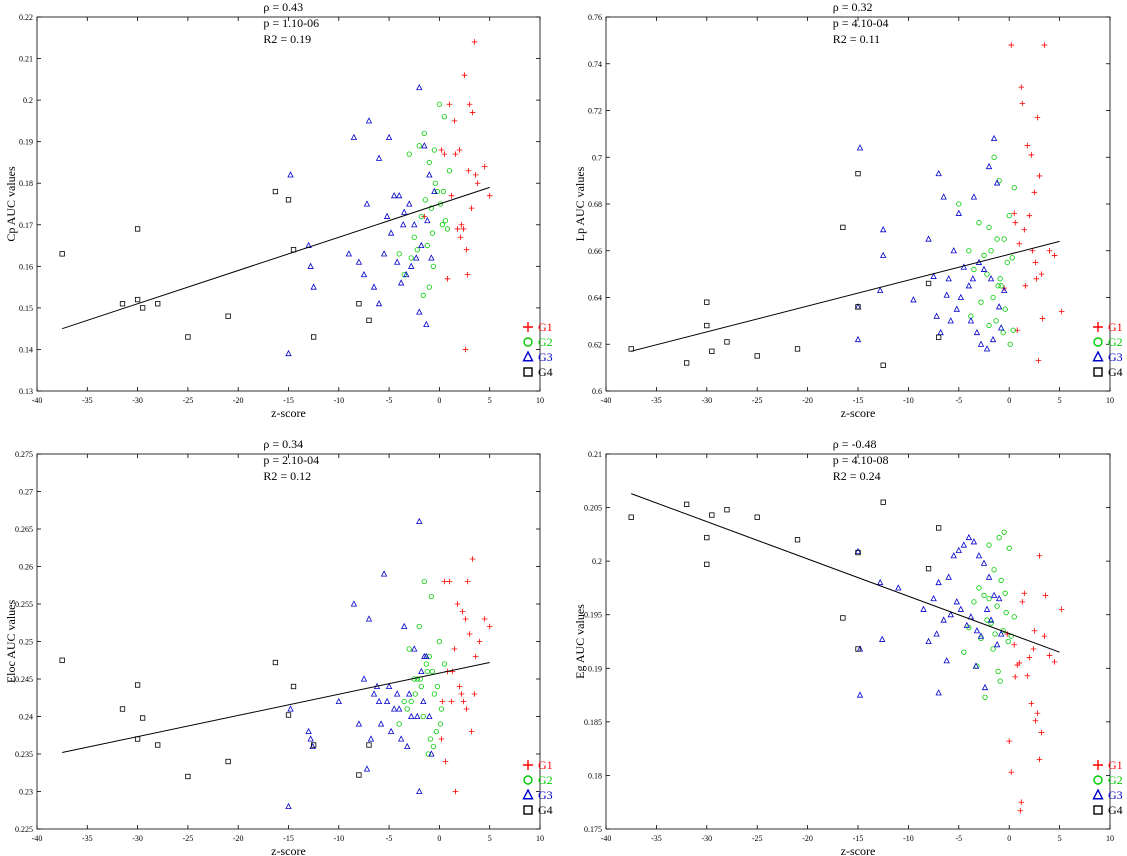 Image resolution: width=1127 pixels, height=856 pixels. What do you see at coordinates (528, 794) in the screenshot?
I see `legend-marker-g3` at bounding box center [528, 794].